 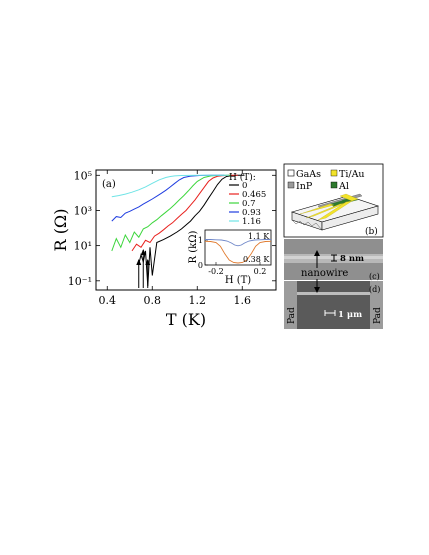 What do you see at coordinates (198, 300) in the screenshot?
I see `main-x-tick-label: 1.2` at bounding box center [198, 300].